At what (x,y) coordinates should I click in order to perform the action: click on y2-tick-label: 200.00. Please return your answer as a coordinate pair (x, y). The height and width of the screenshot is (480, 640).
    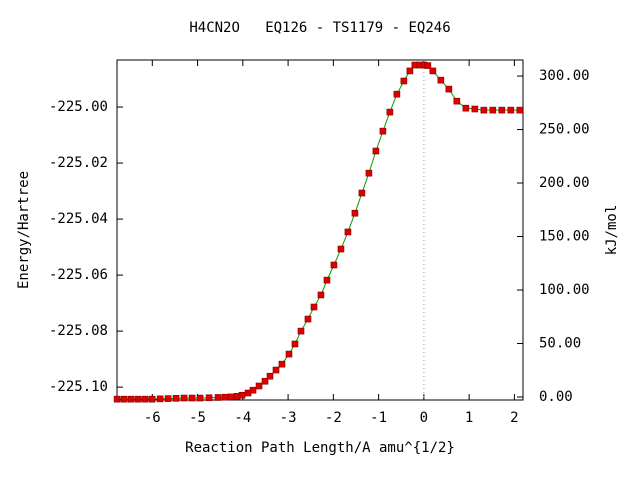
    Looking at the image, I should click on (564, 183).